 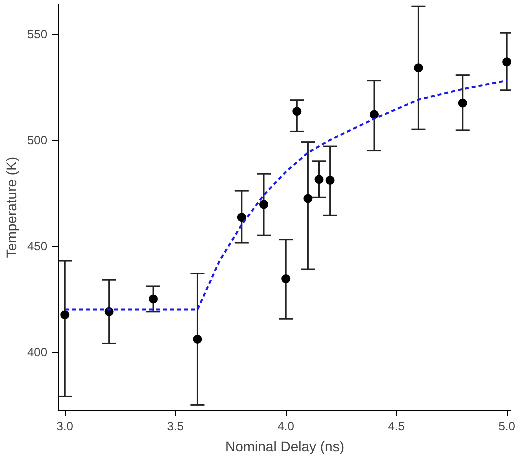 What do you see at coordinates (397, 427) in the screenshot?
I see `x-tick-label: 4.5` at bounding box center [397, 427].